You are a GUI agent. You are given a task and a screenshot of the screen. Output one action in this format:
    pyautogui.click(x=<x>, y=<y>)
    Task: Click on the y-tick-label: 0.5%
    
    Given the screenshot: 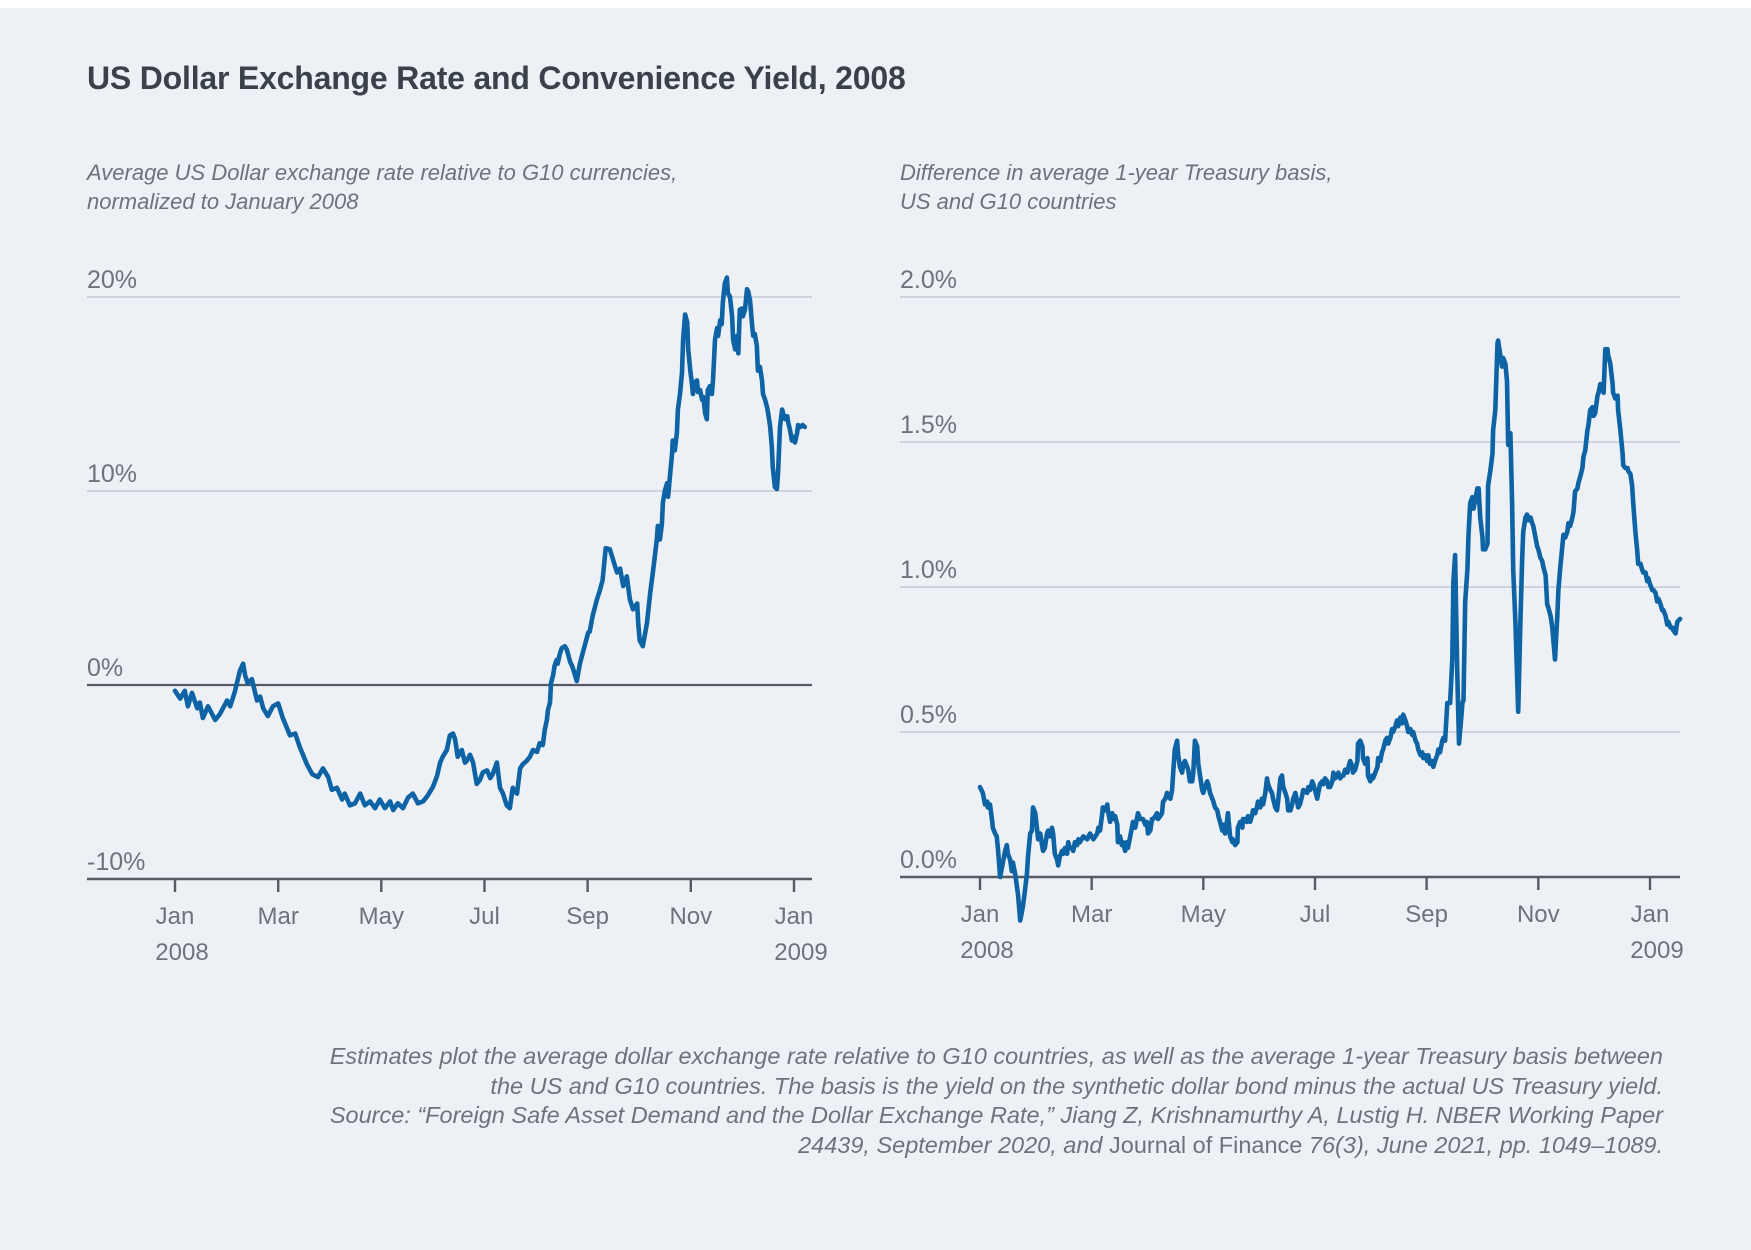 What is the action you would take?
    pyautogui.click(x=928, y=715)
    